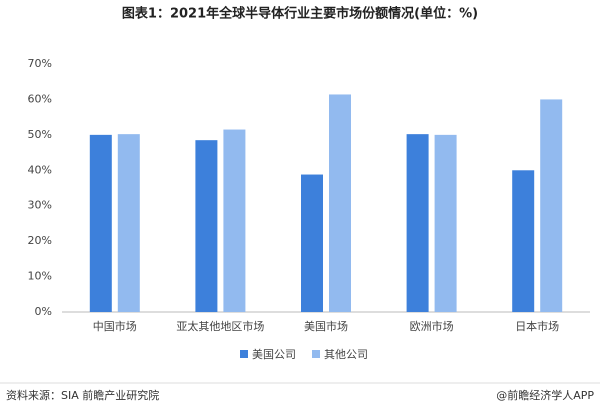  I want to click on y-tick-label: 40%, so click(40, 169).